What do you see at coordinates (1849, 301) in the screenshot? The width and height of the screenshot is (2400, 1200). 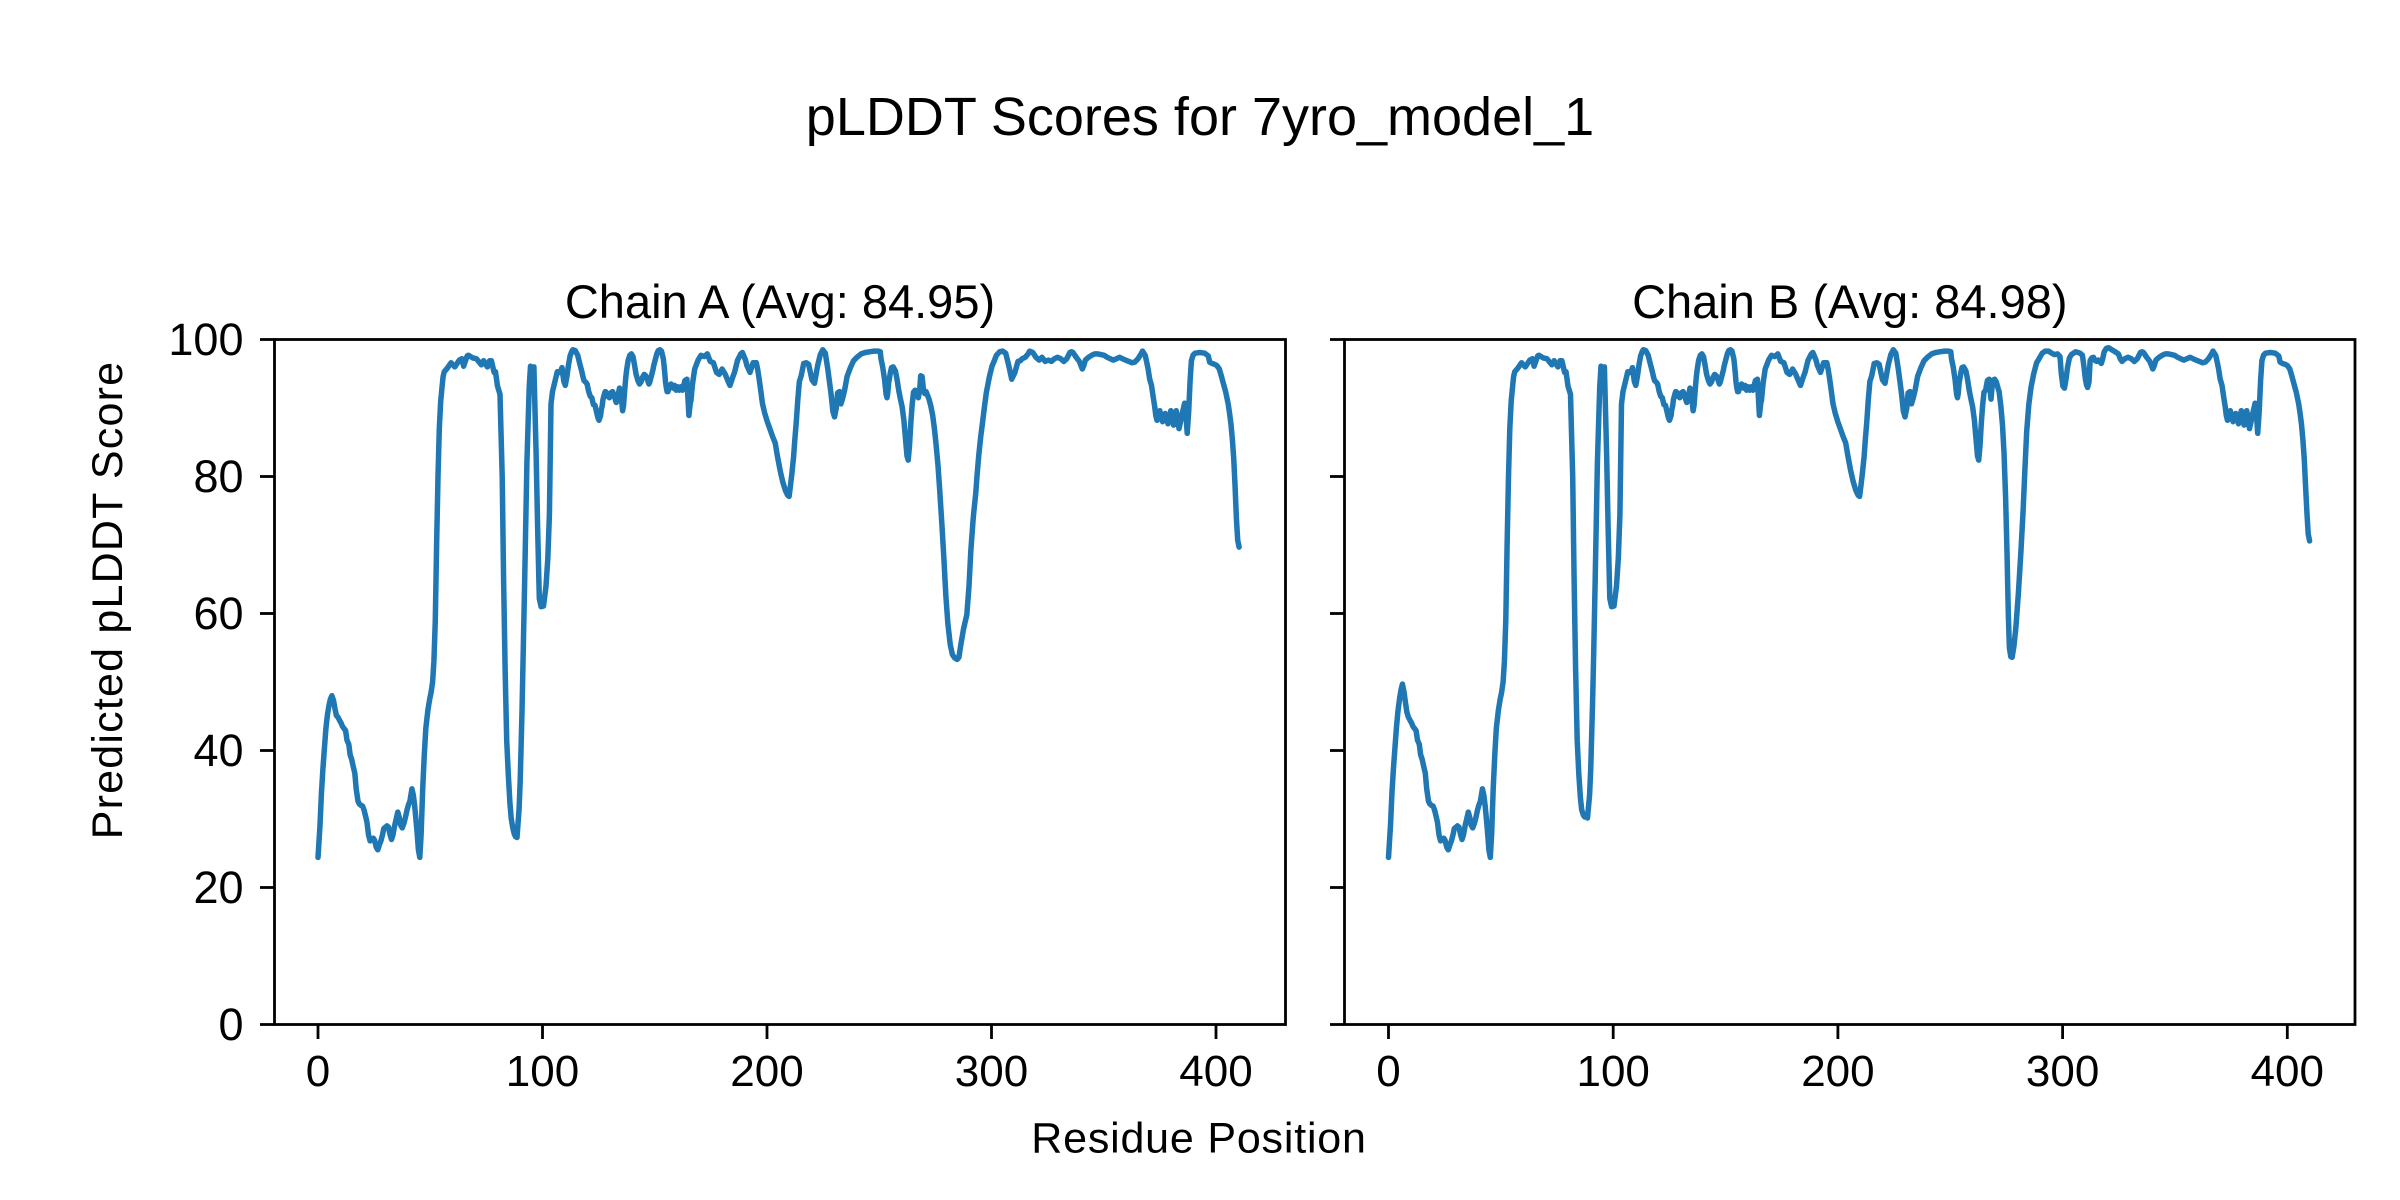 I see `svg-text: Chain B (Avg: 84.98)` at bounding box center [1849, 301].